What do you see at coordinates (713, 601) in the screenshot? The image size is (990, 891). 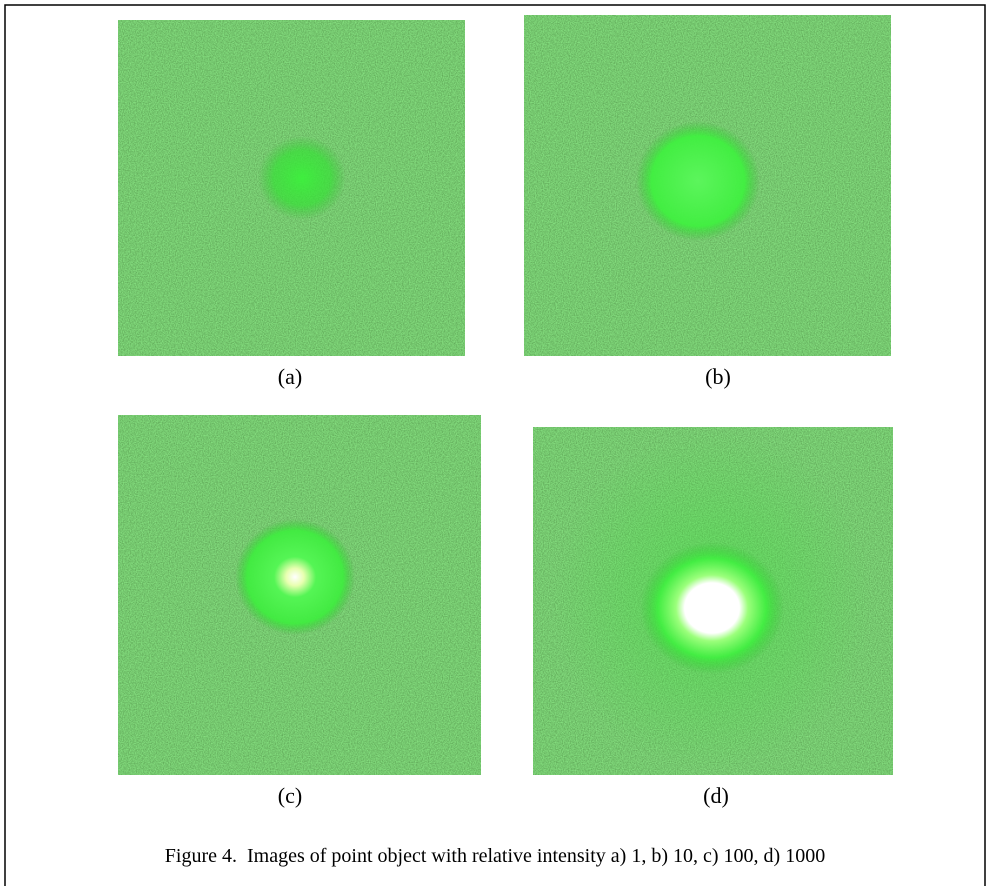 I see `image-d` at bounding box center [713, 601].